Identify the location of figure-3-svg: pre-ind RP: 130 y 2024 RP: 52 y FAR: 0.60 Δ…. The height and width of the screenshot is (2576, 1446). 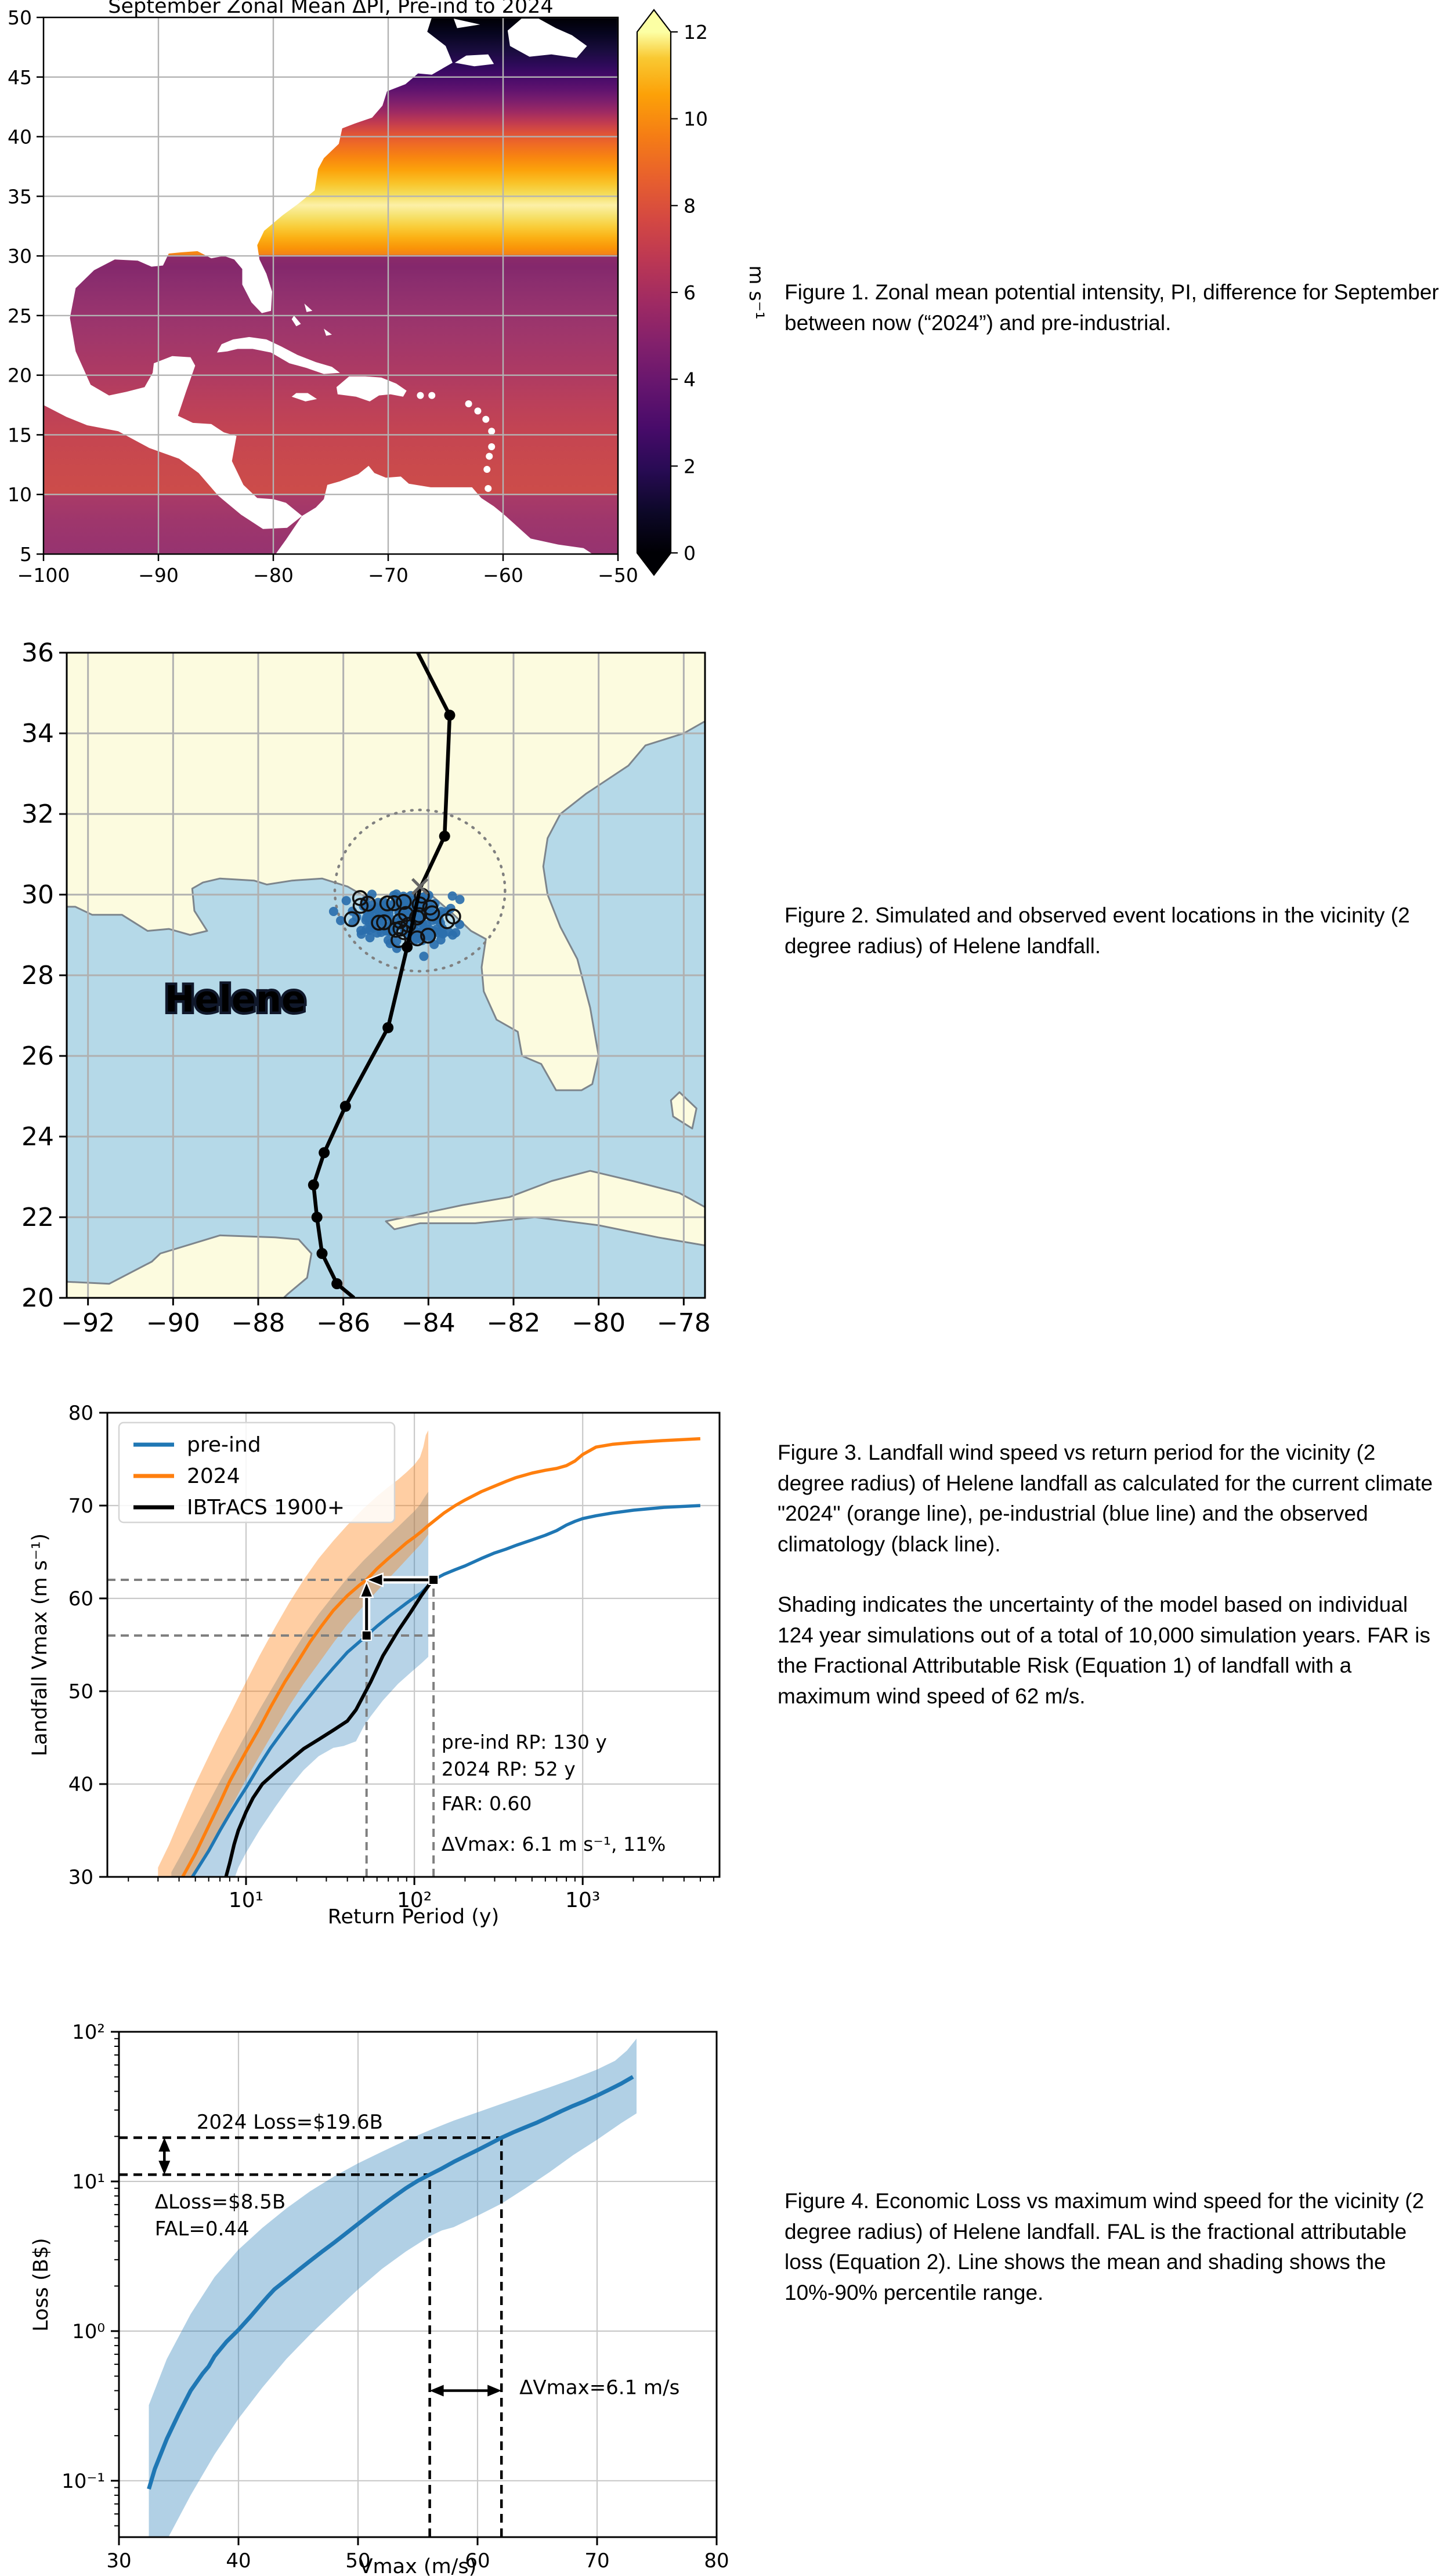
(374, 1665).